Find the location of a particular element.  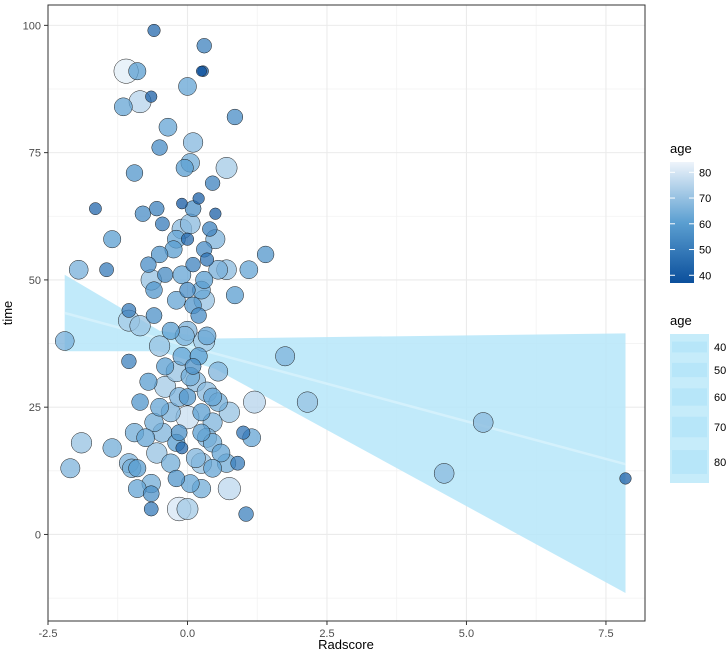

y-axis-title: time is located at coordinates (7, 313).